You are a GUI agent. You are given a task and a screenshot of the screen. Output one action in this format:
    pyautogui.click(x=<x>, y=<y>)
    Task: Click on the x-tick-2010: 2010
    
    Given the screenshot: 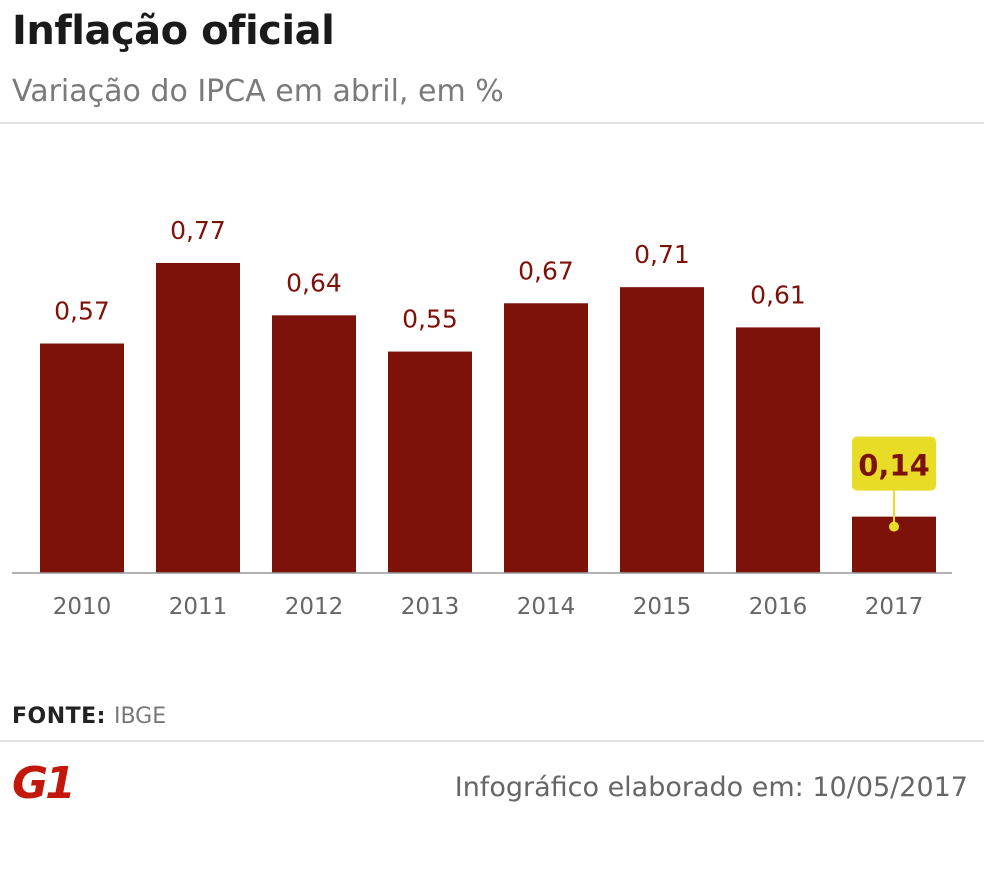 What is the action you would take?
    pyautogui.click(x=82, y=607)
    